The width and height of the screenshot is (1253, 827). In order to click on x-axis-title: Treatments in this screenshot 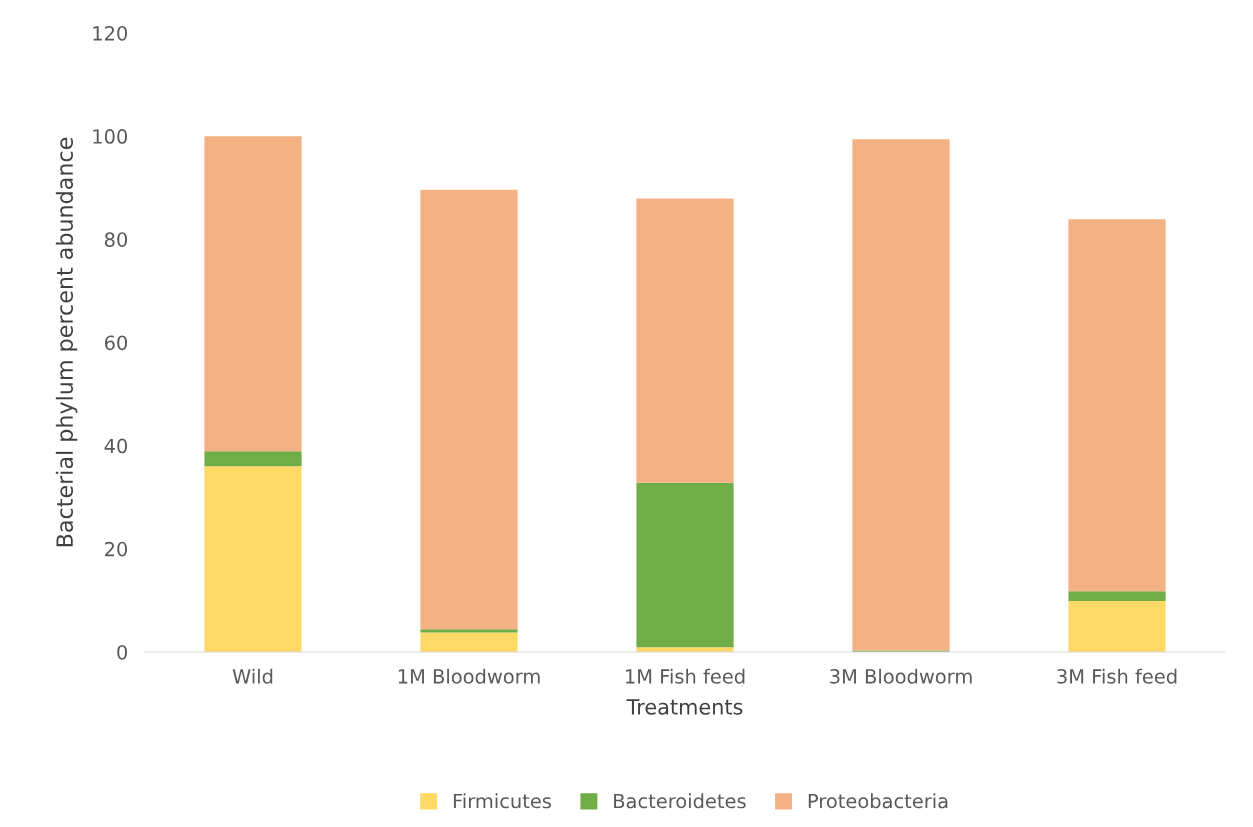, I will do `click(684, 707)`.